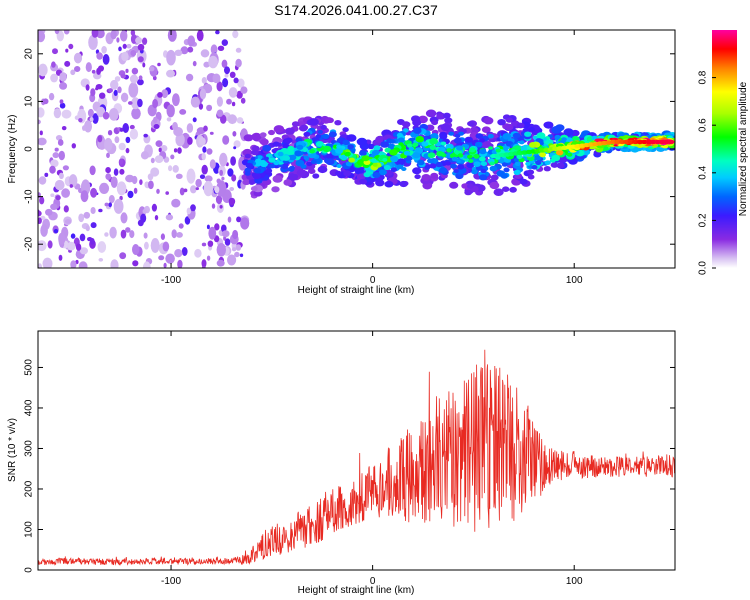  What do you see at coordinates (29, 367) in the screenshot?
I see `snr-ytick-label: 500` at bounding box center [29, 367].